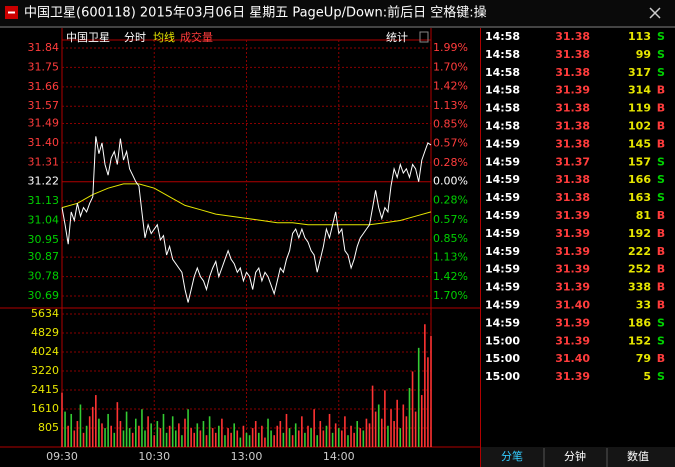  Describe the element at coordinates (424, 37) in the screenshot. I see `stats-box` at that location.